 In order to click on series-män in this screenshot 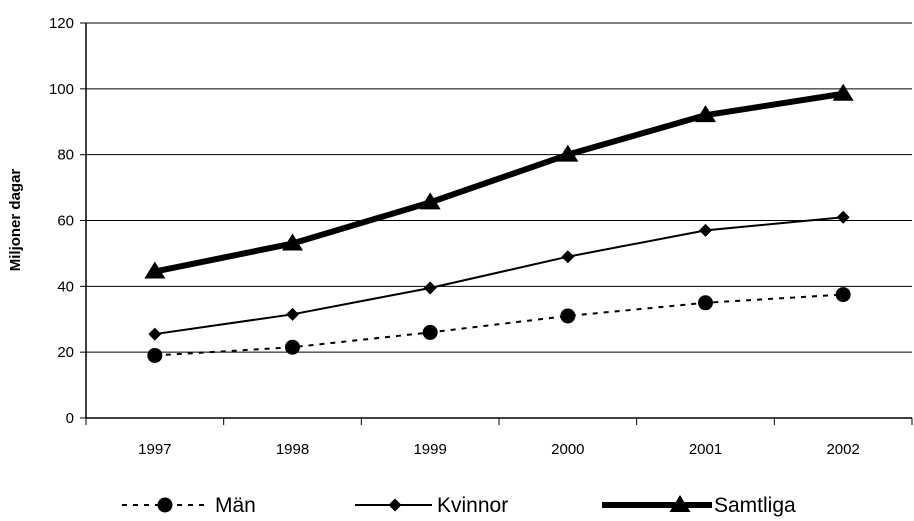, I will do `click(499, 325)`.